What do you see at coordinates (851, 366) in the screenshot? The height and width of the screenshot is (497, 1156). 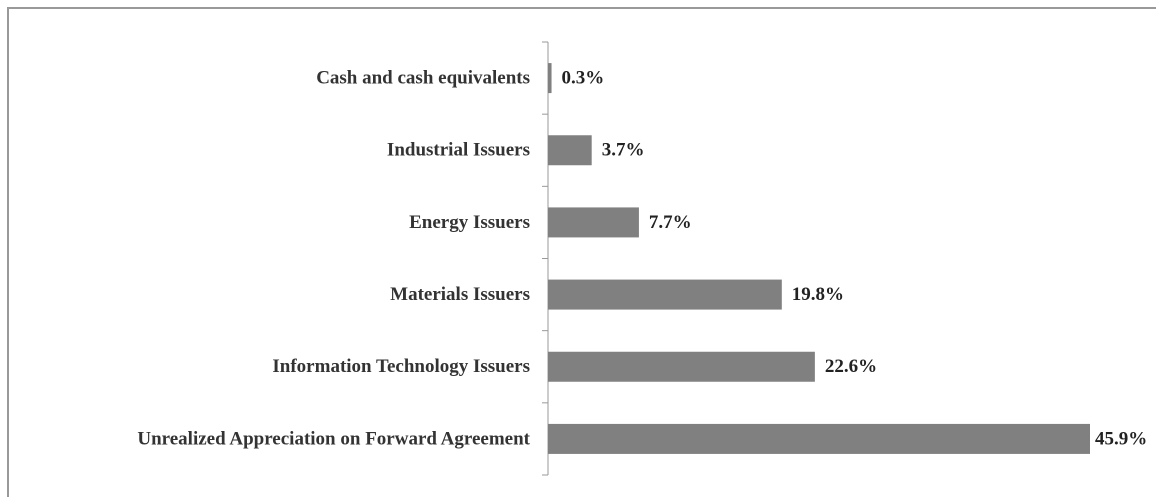 I see `value-label: 22.6%` at bounding box center [851, 366].